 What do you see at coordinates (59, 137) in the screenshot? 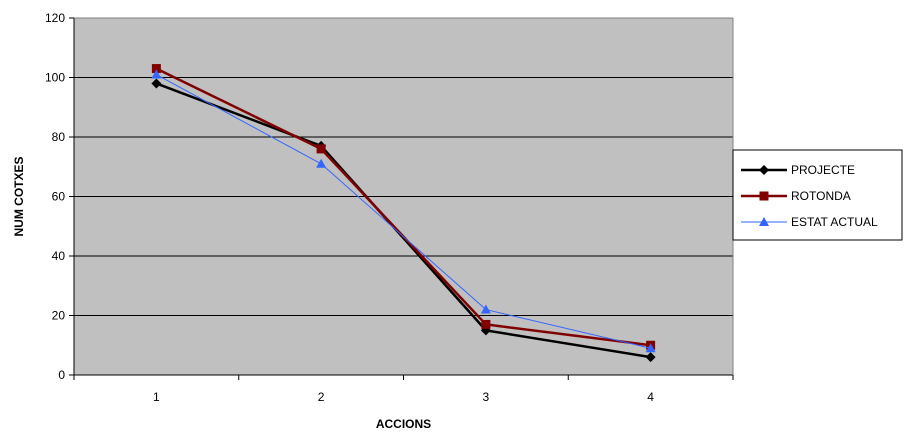
I see `y-tick-label: 80` at bounding box center [59, 137].